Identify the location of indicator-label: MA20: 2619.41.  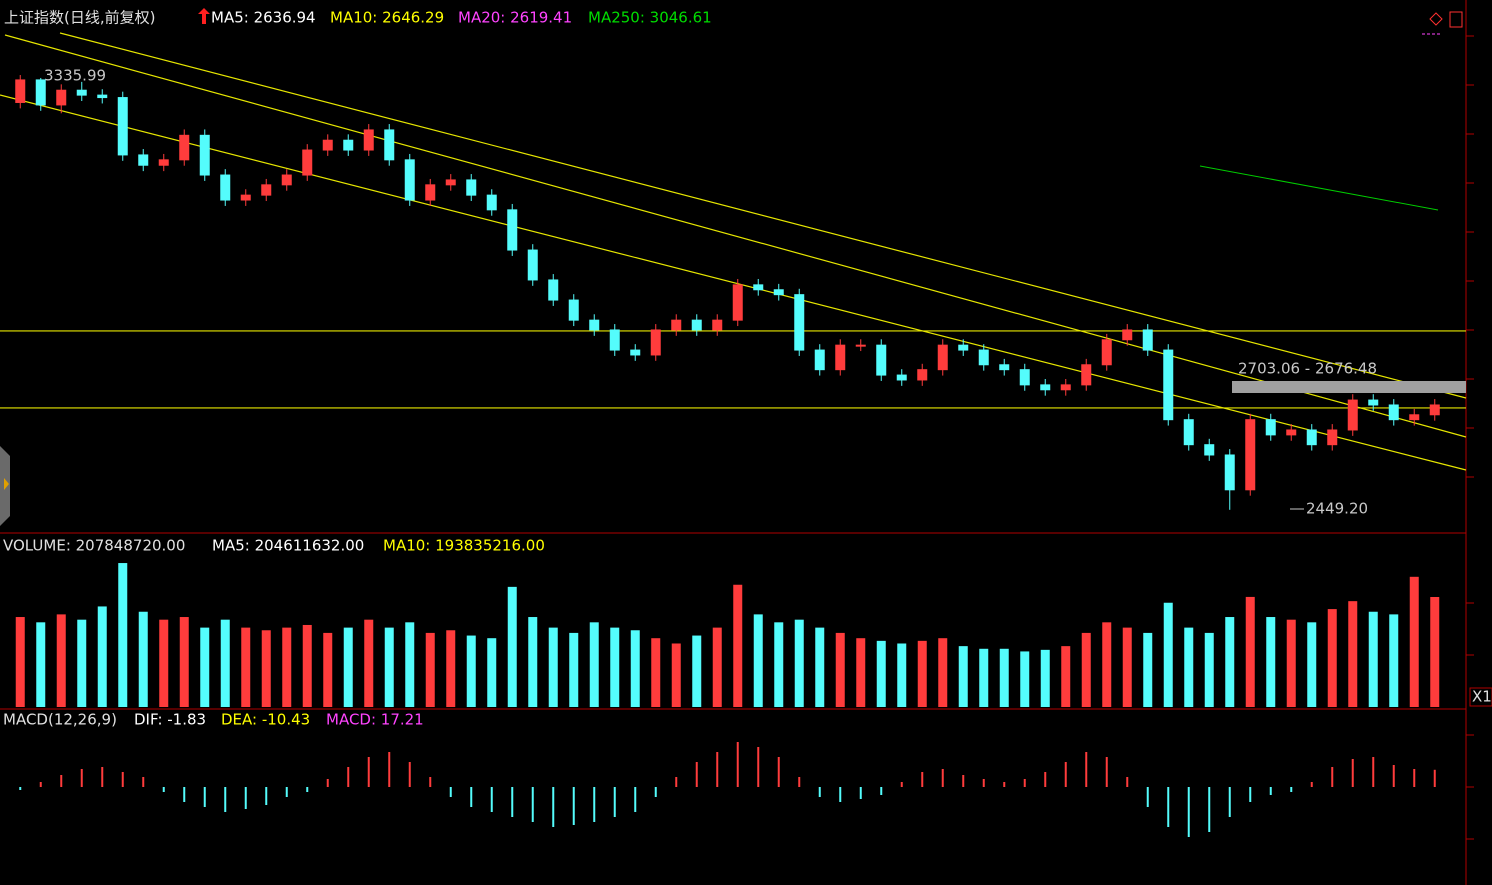
(515, 18).